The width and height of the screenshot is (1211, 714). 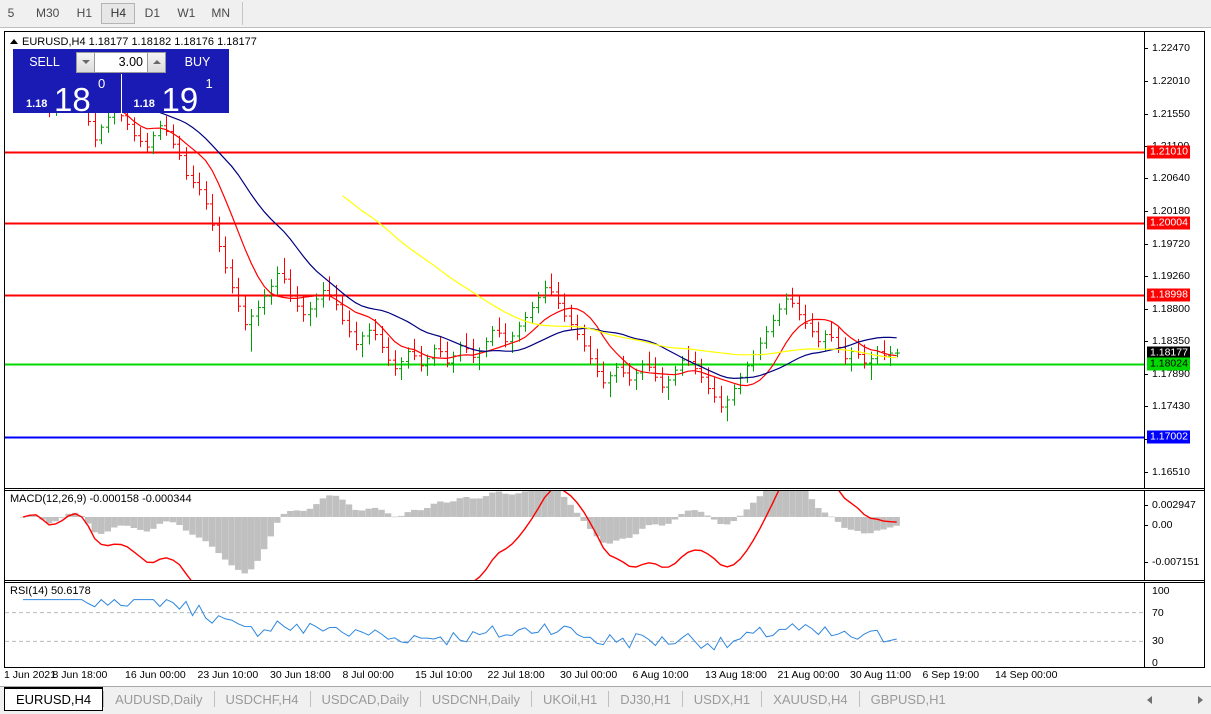 What do you see at coordinates (1174, 626) in the screenshot?
I see `rsi-value-axis: 100 70 30 0` at bounding box center [1174, 626].